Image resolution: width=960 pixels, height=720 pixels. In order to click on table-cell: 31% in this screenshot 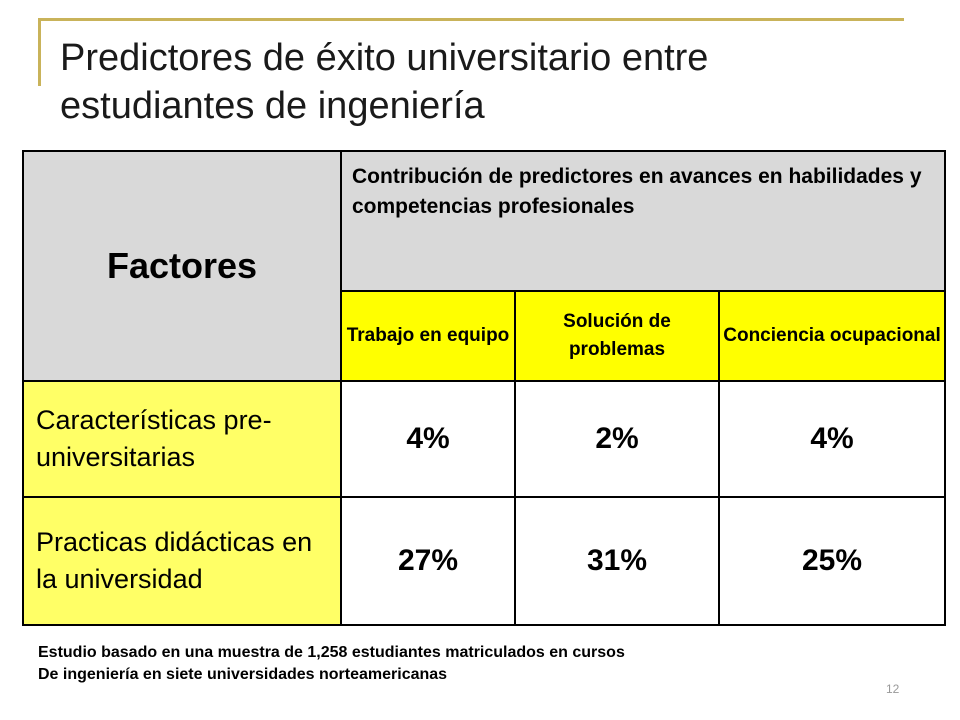, I will do `click(617, 561)`.